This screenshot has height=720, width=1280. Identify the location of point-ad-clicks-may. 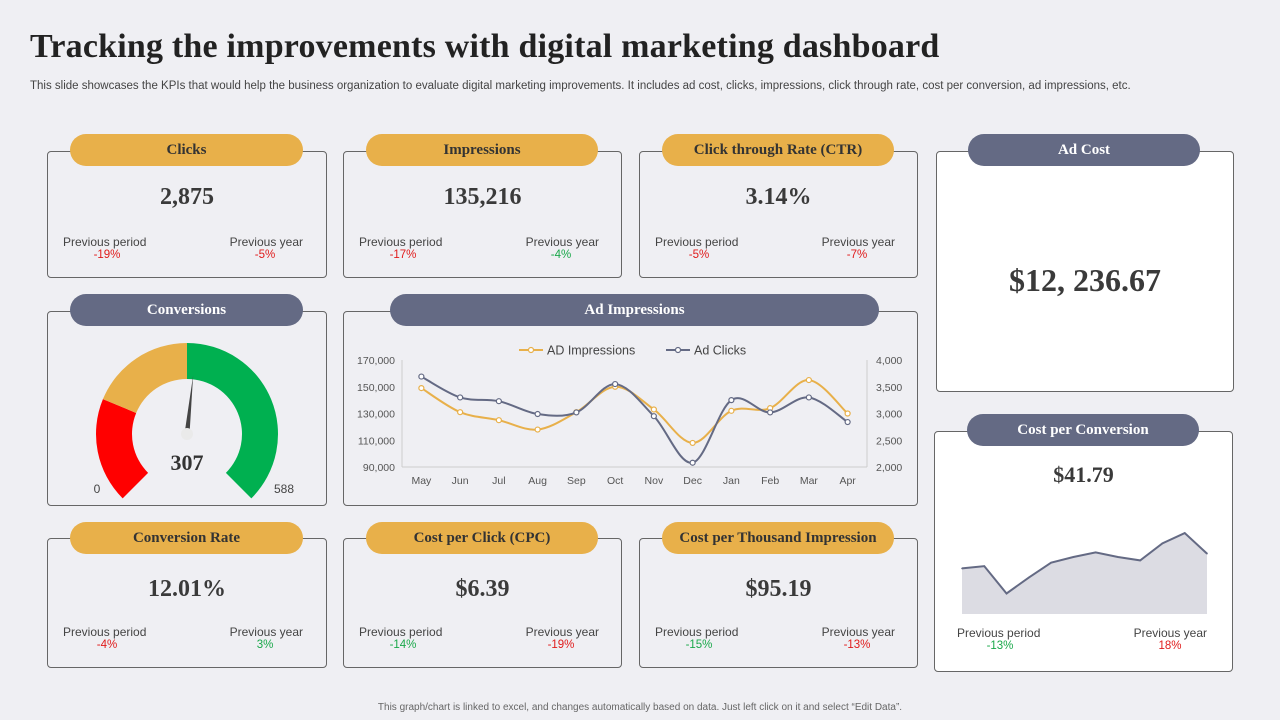
(421, 376).